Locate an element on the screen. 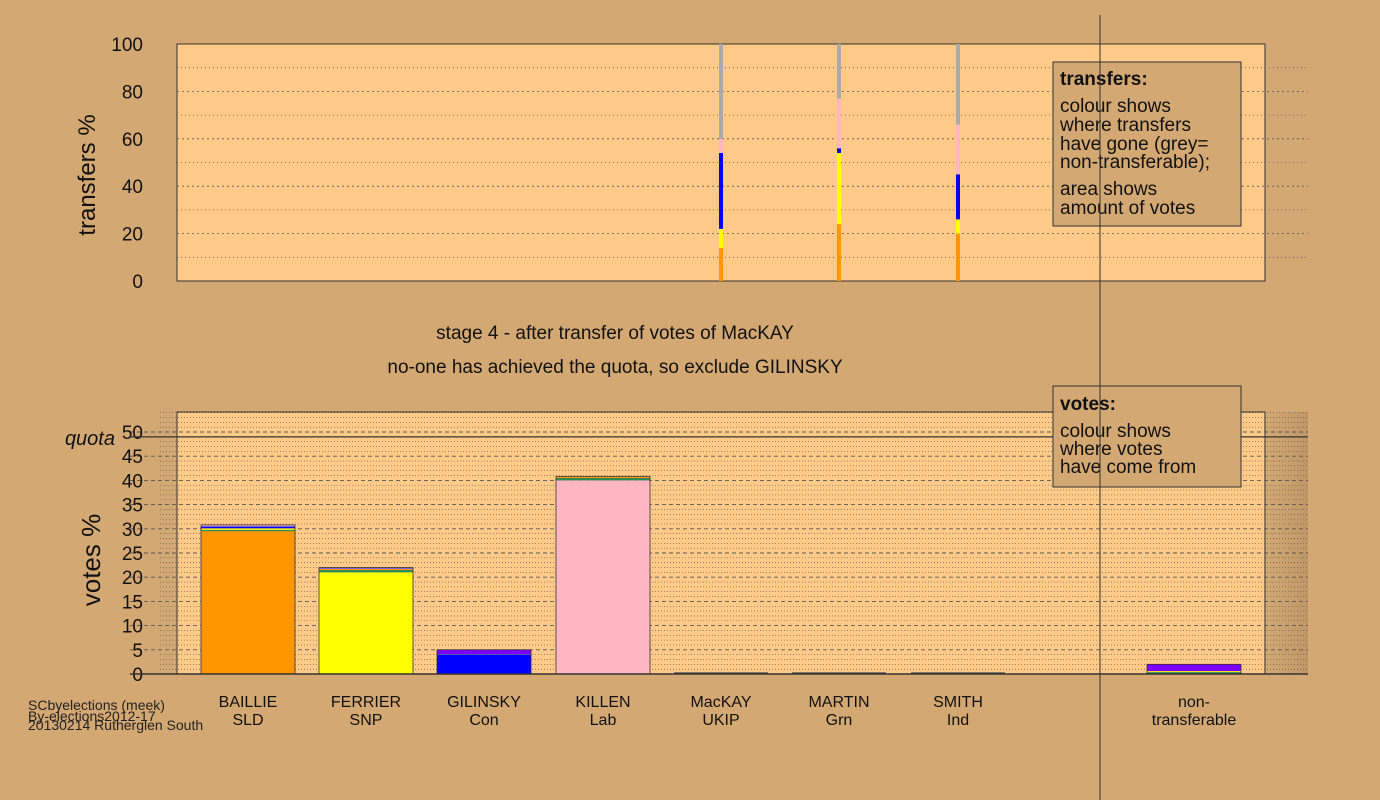 This screenshot has width=1380, height=800. y-tick-label: 10 is located at coordinates (132, 627).